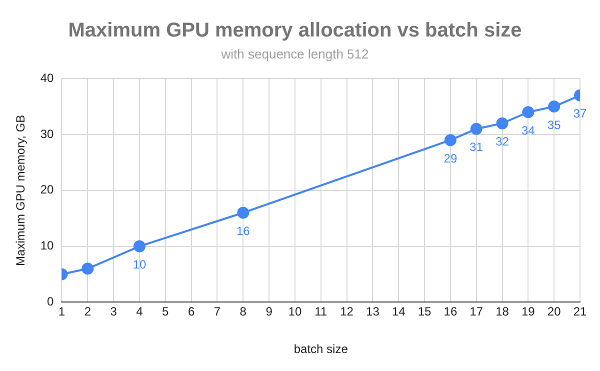  I want to click on x-tick-label: 9, so click(269, 311).